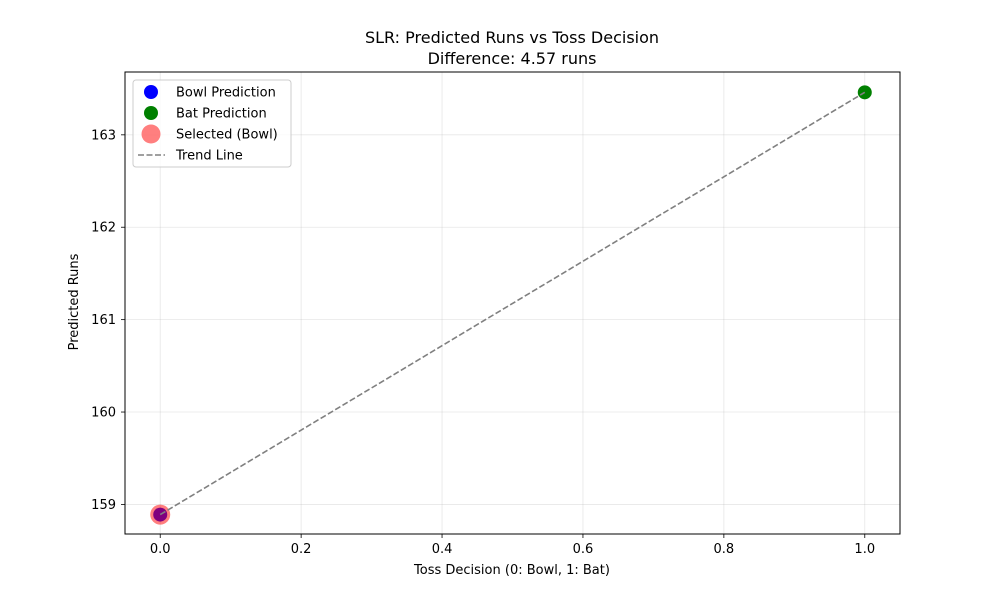 The image size is (1000, 604). I want to click on x-tick-label: 0.6, so click(583, 549).